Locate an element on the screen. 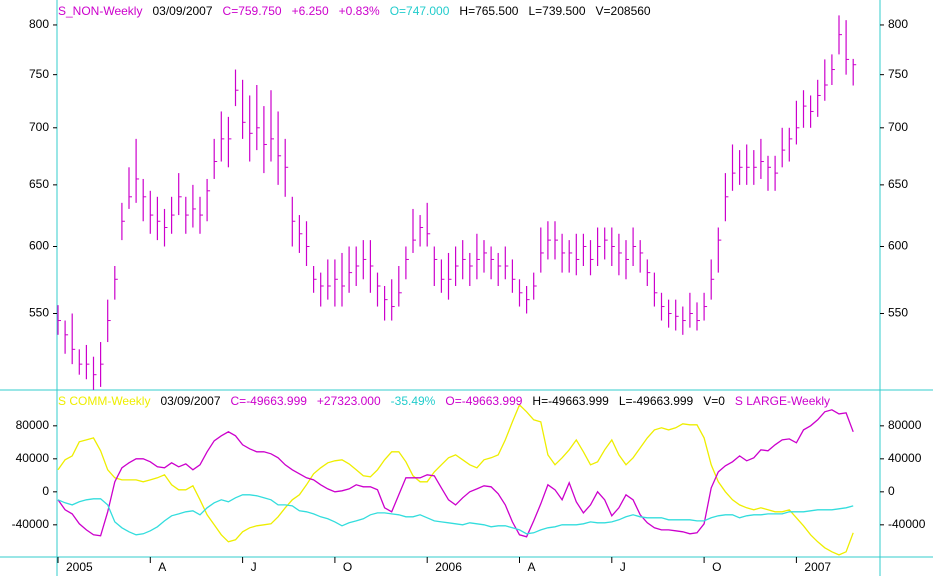  header-item: O=-49663.999 is located at coordinates (484, 401).